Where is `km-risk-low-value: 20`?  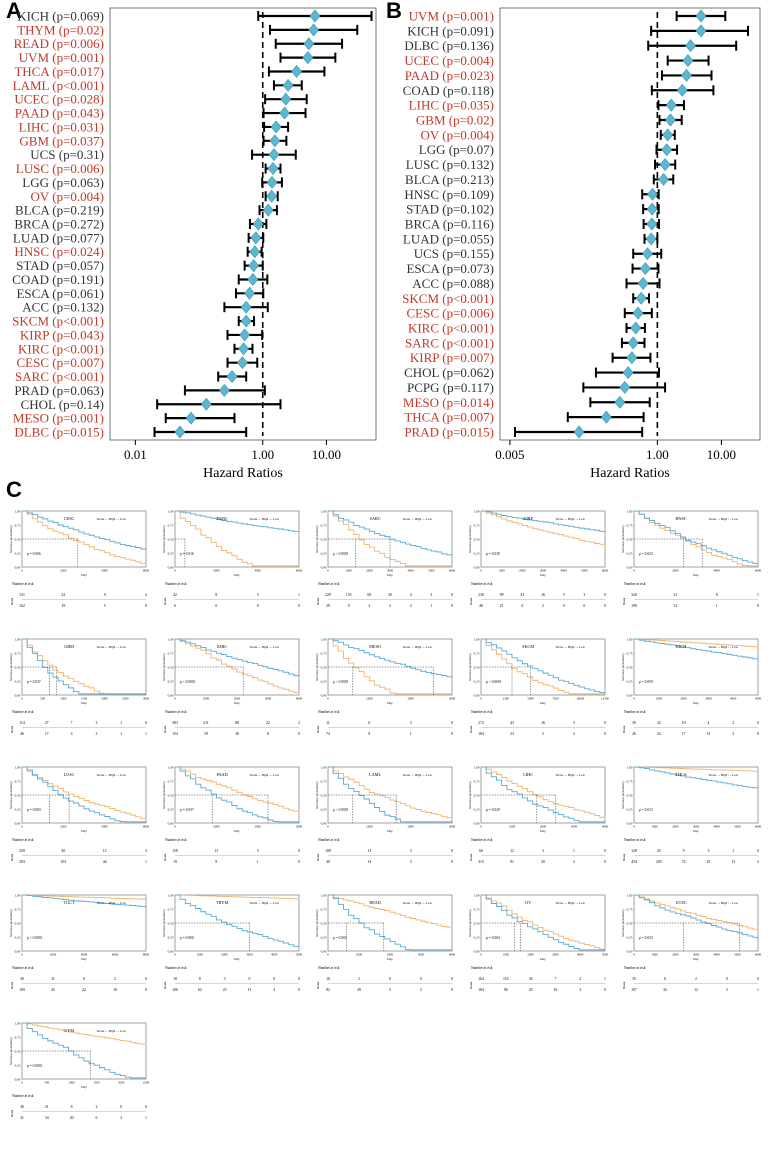
km-risk-low-value: 20 is located at coordinates (543, 862).